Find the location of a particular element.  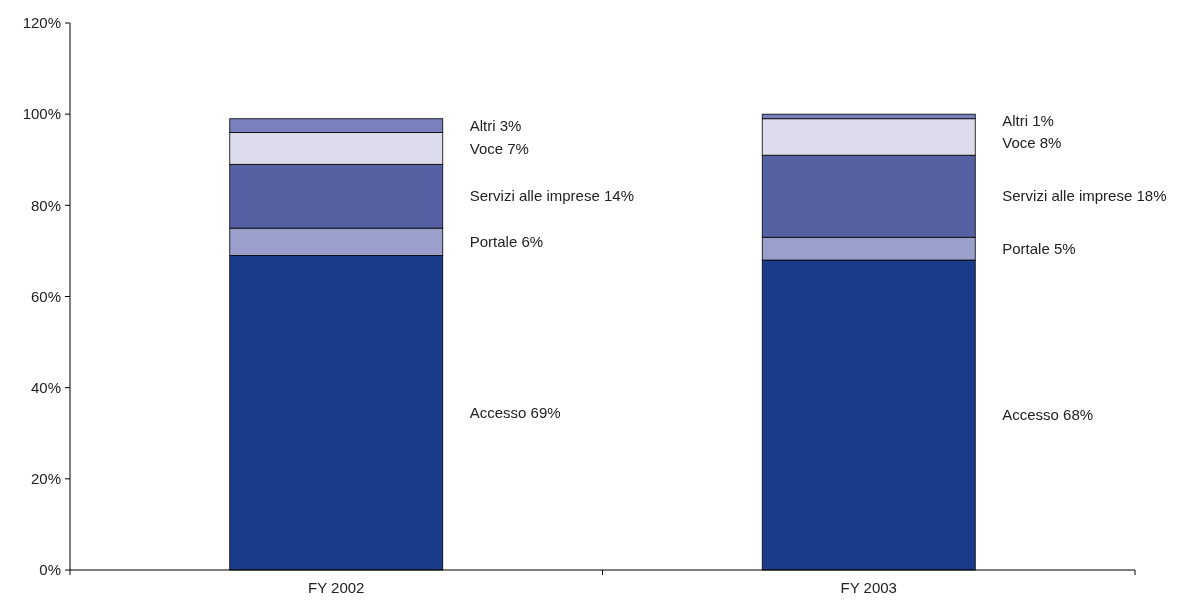

x-tick-label: FY 2002 is located at coordinates (336, 587).